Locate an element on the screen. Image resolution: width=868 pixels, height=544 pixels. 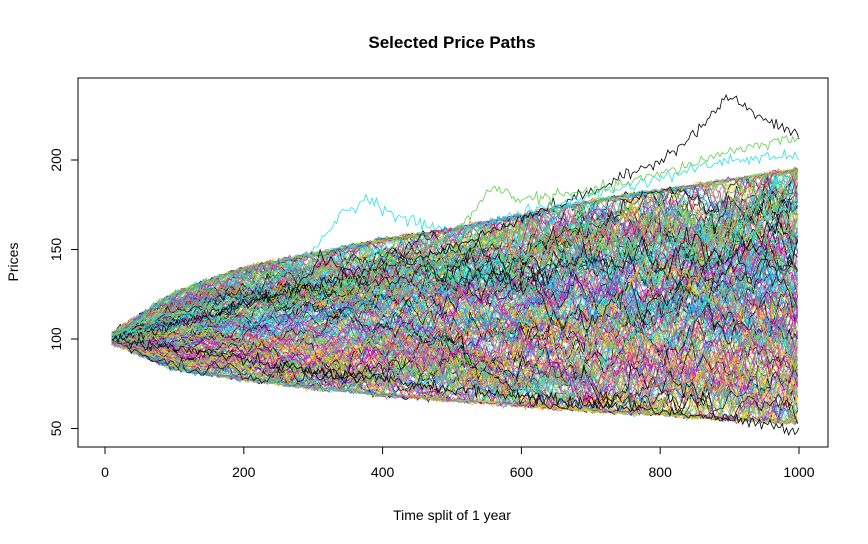
y-tick-label: 50 is located at coordinates (56, 429).